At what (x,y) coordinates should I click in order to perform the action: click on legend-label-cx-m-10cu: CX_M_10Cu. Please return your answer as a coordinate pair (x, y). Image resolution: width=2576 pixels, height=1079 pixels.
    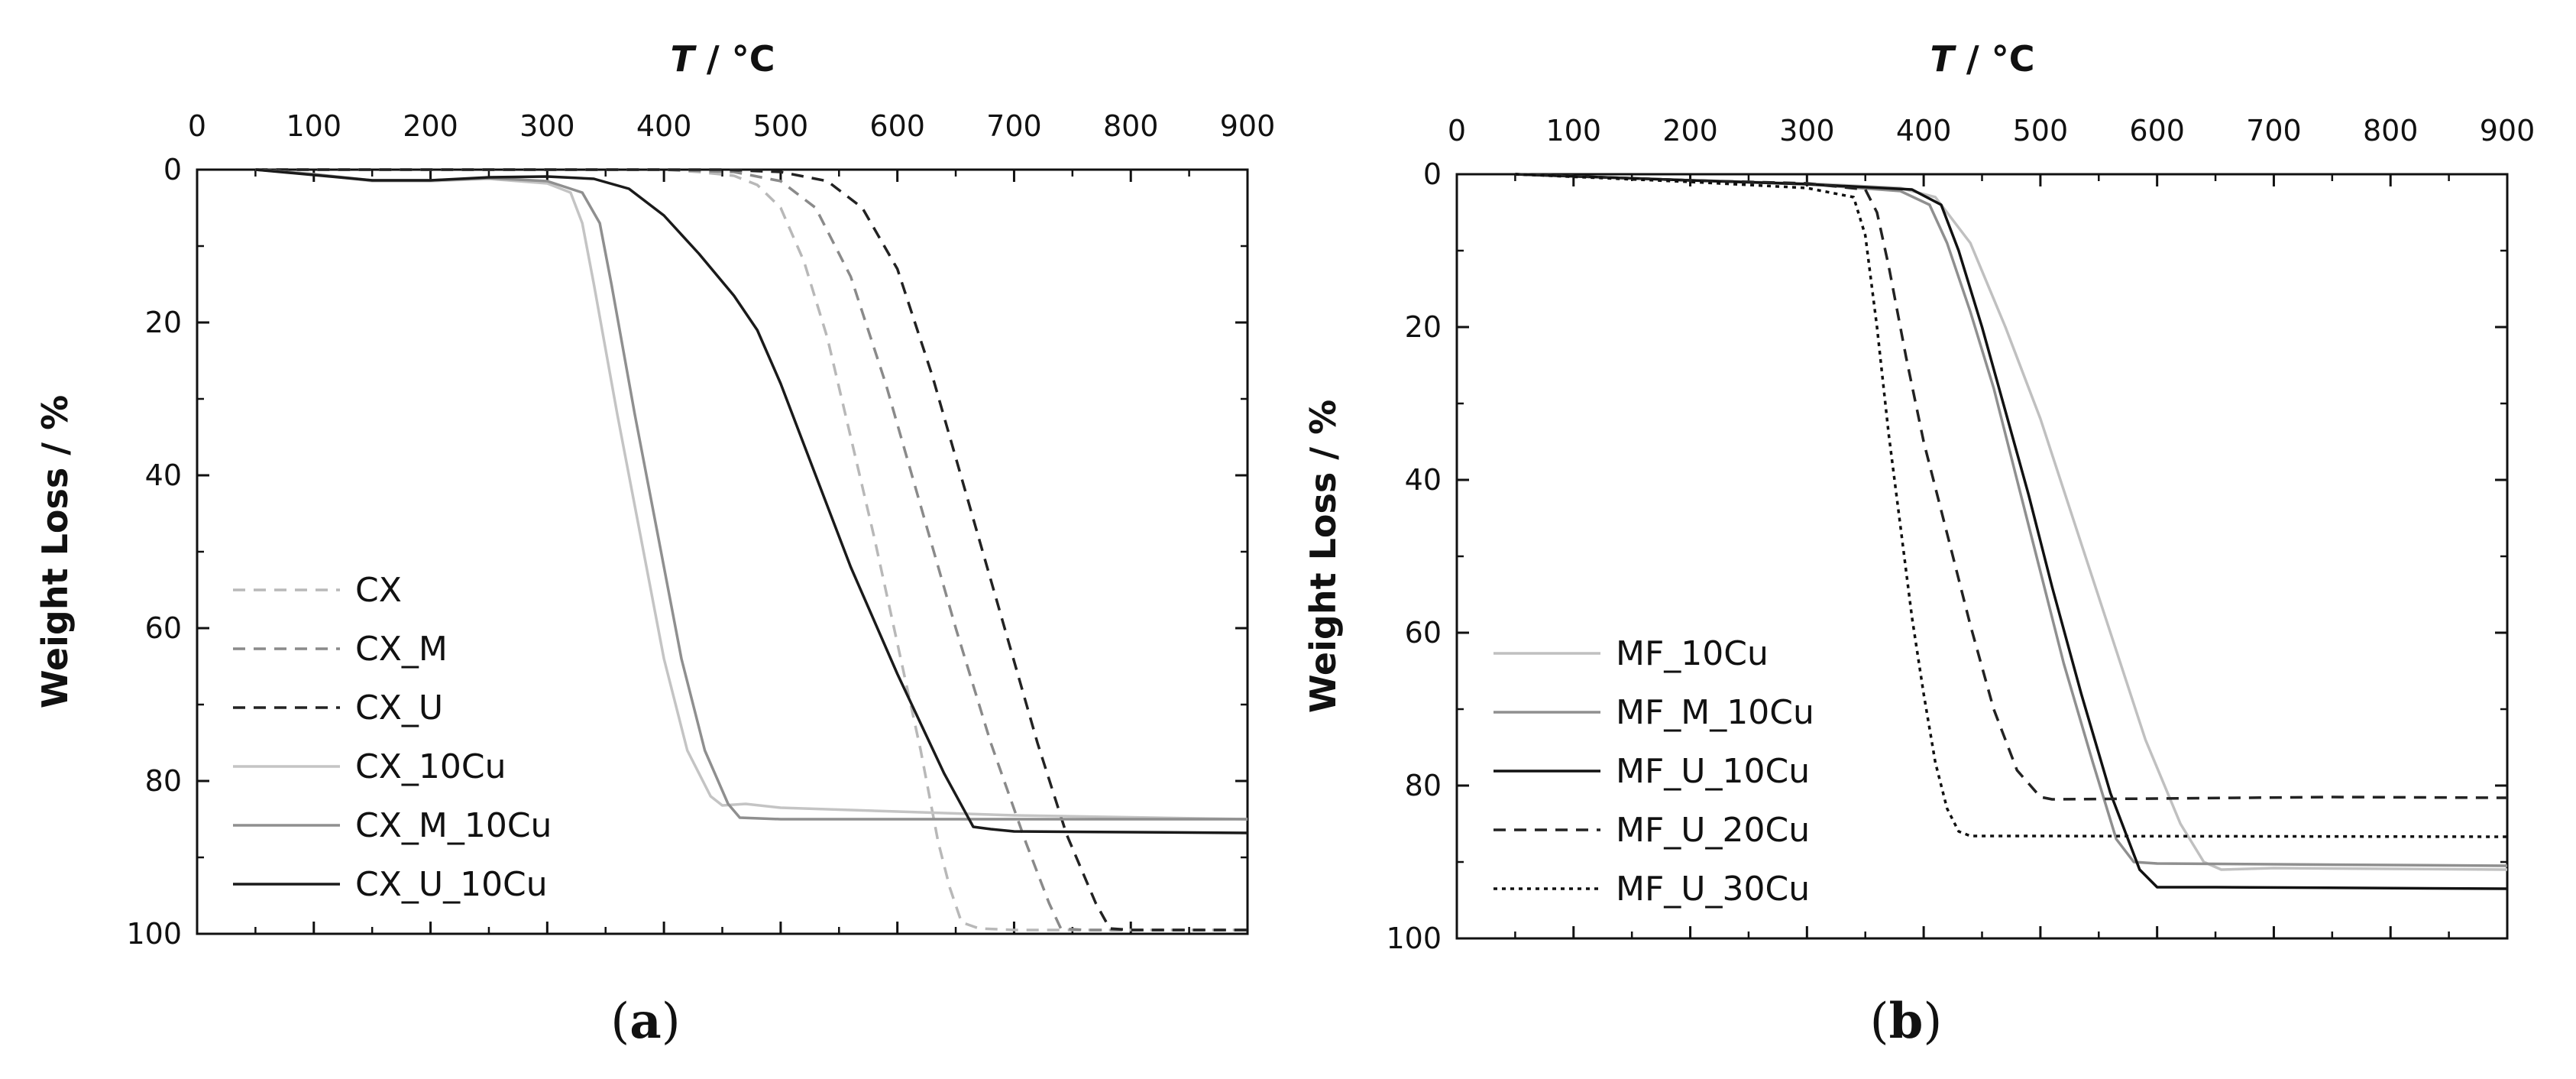
    Looking at the image, I should click on (453, 825).